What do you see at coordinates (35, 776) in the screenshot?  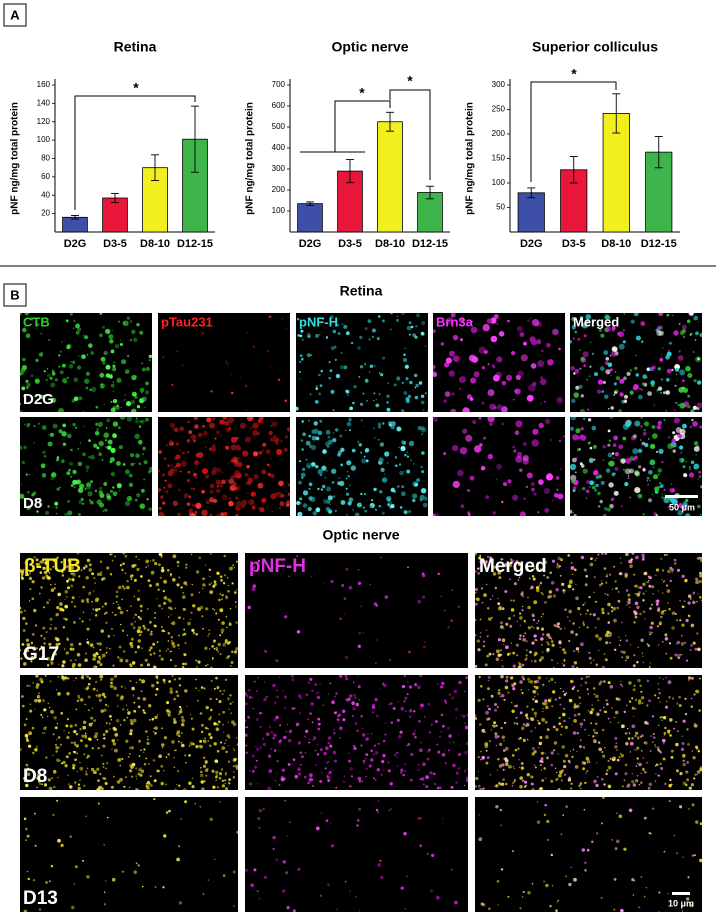 I see `row-label: D8` at bounding box center [35, 776].